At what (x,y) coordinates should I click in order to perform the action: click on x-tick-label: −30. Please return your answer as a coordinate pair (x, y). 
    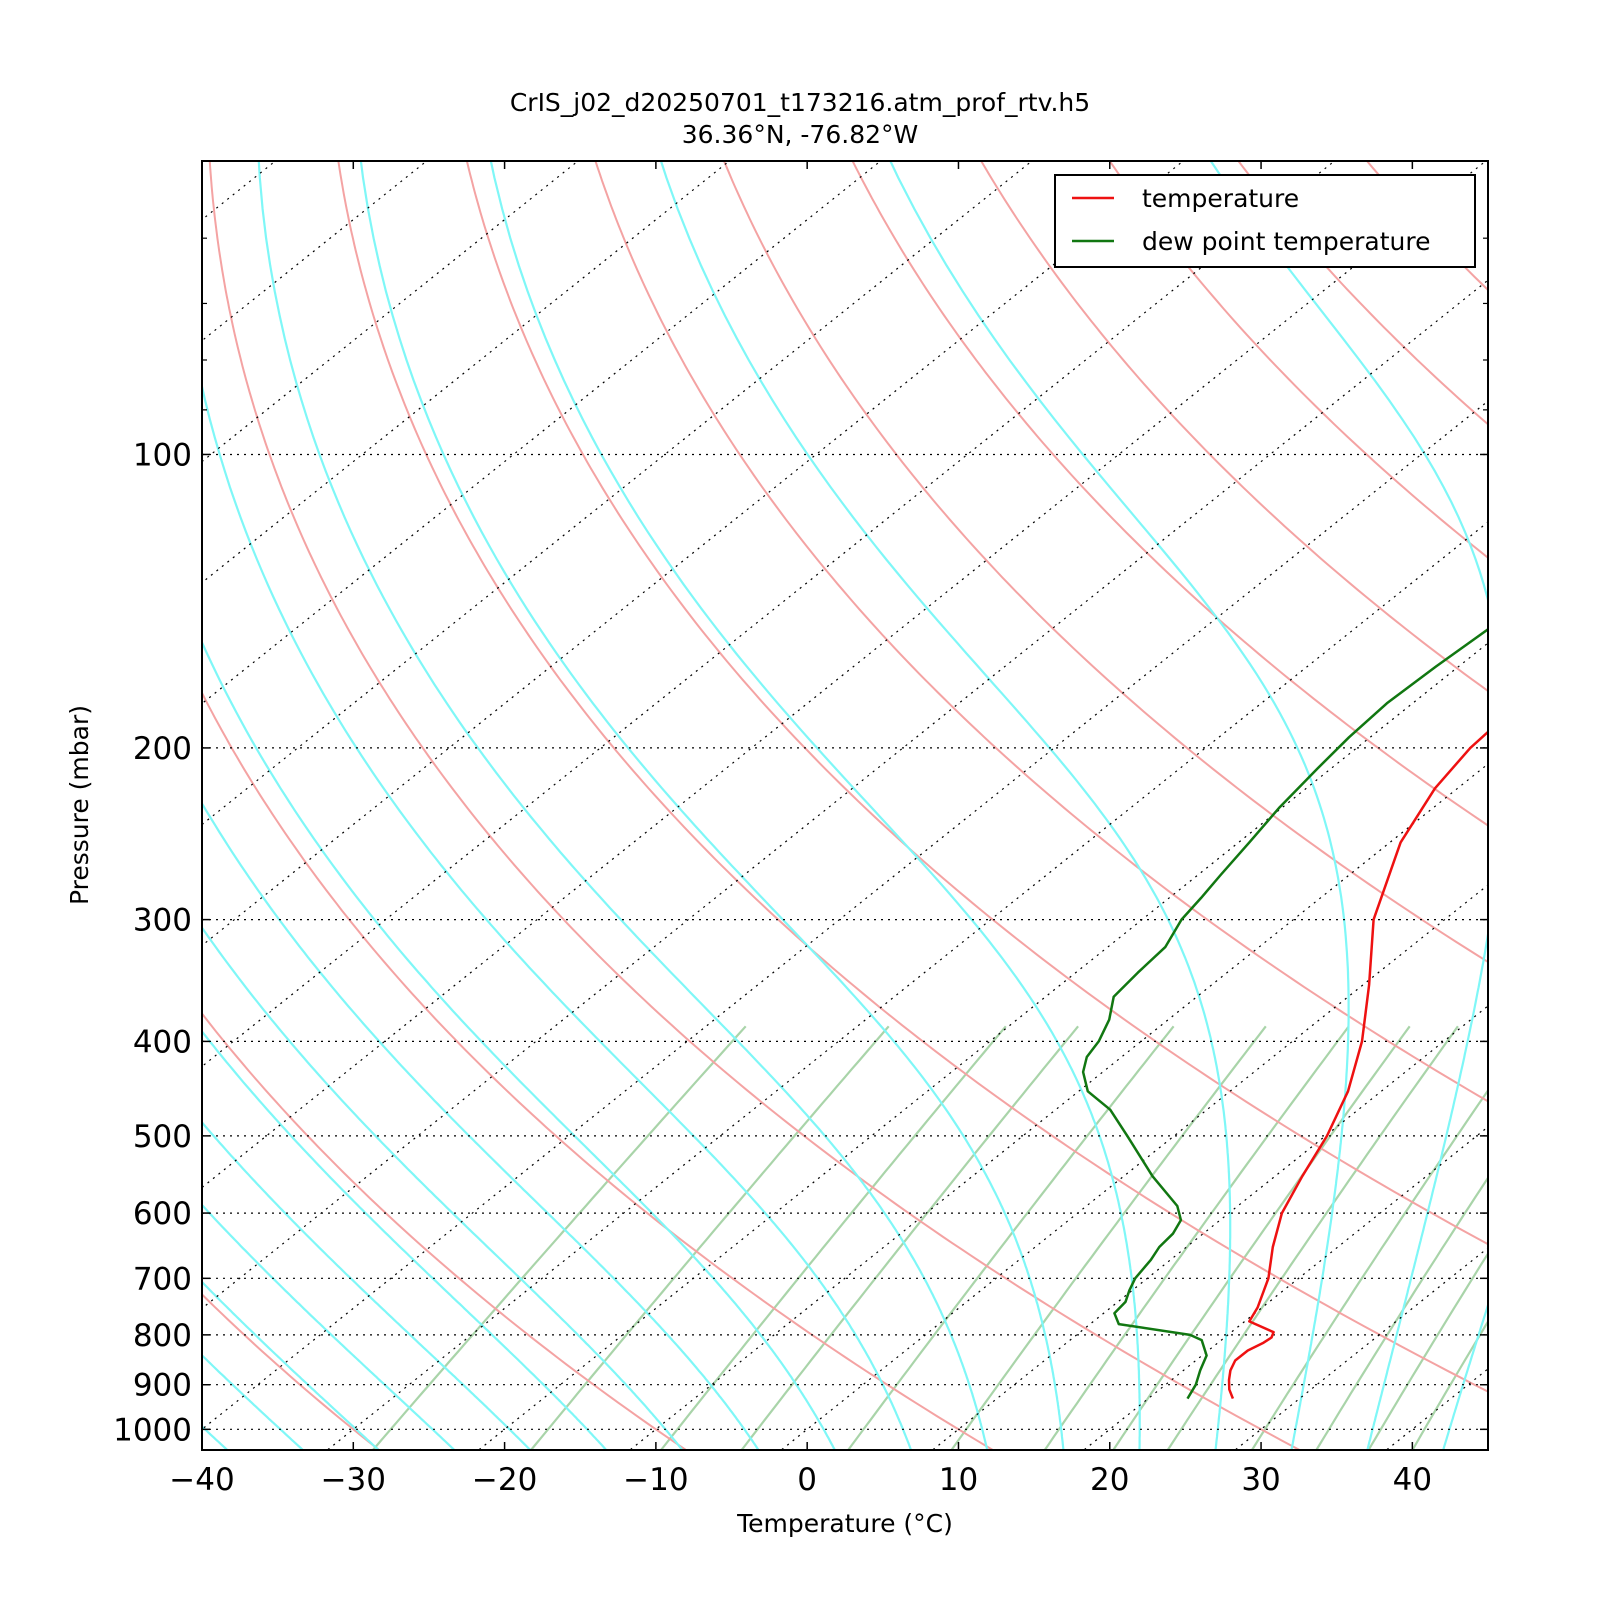
    Looking at the image, I should click on (353, 1480).